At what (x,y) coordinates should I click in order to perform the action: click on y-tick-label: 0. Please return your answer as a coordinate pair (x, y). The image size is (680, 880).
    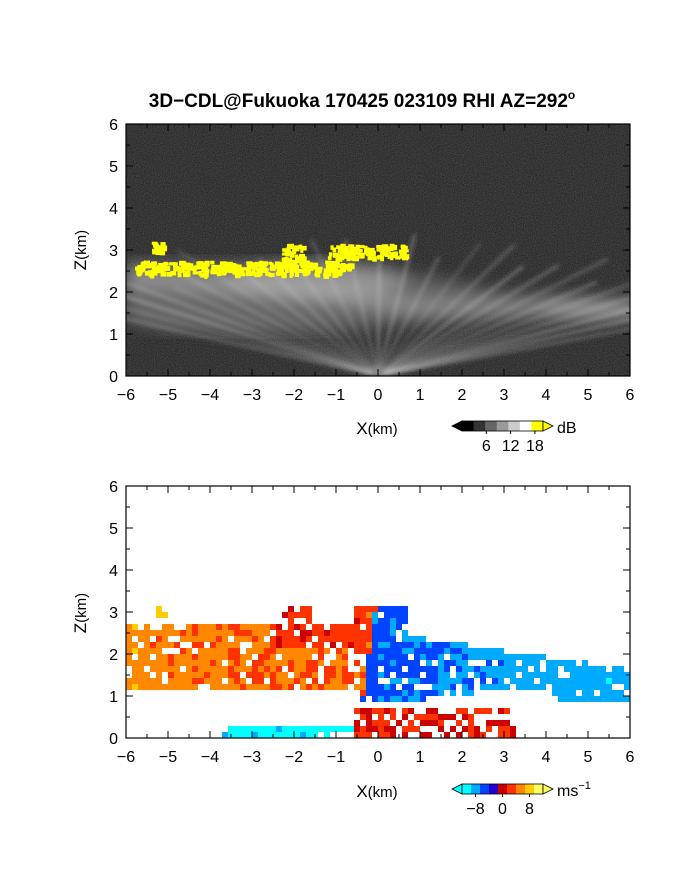
    Looking at the image, I should click on (113, 377).